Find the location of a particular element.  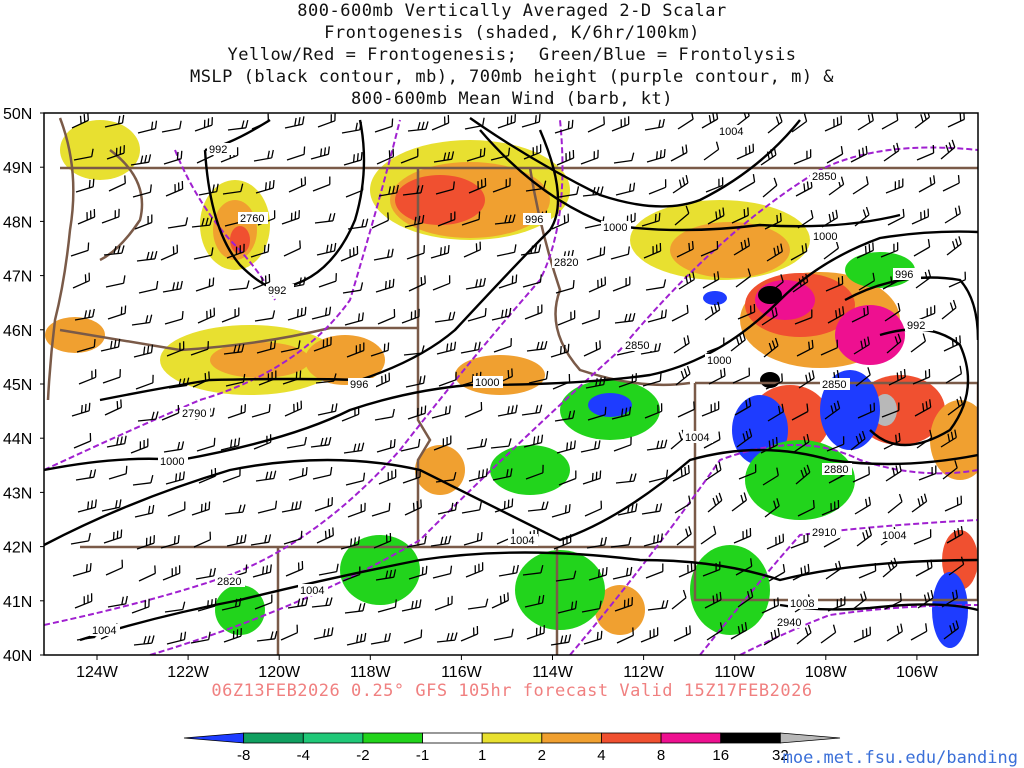

legend-tick-label: 8 is located at coordinates (661, 755).